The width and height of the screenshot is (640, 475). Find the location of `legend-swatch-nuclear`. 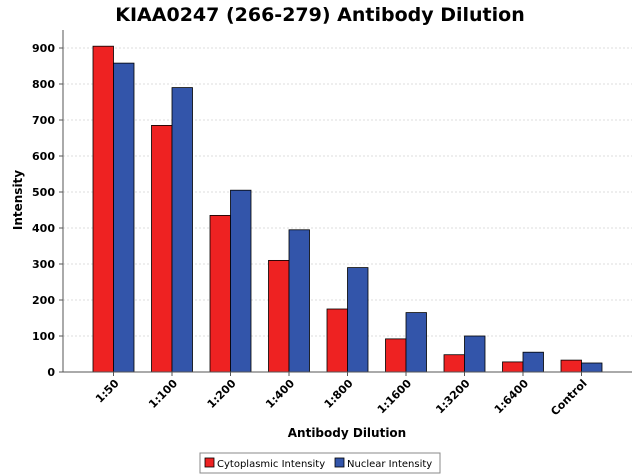

legend-swatch-nuclear is located at coordinates (339, 462).